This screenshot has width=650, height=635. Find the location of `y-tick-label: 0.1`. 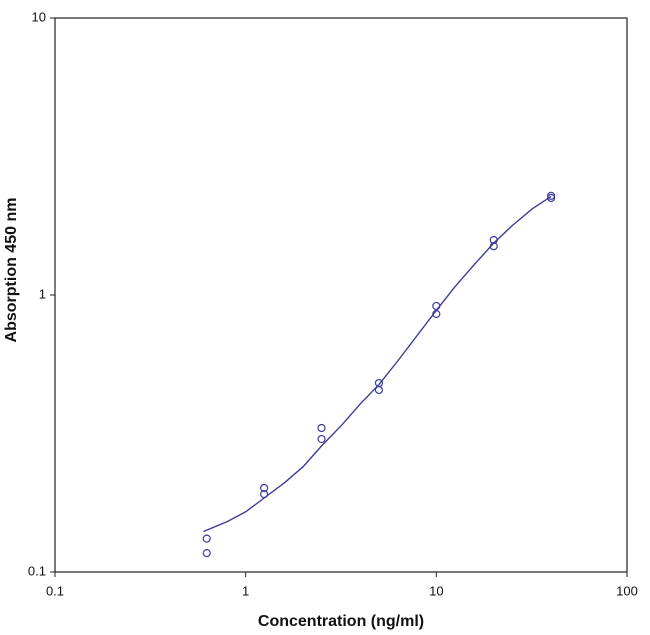

y-tick-label: 0.1 is located at coordinates (37, 570).